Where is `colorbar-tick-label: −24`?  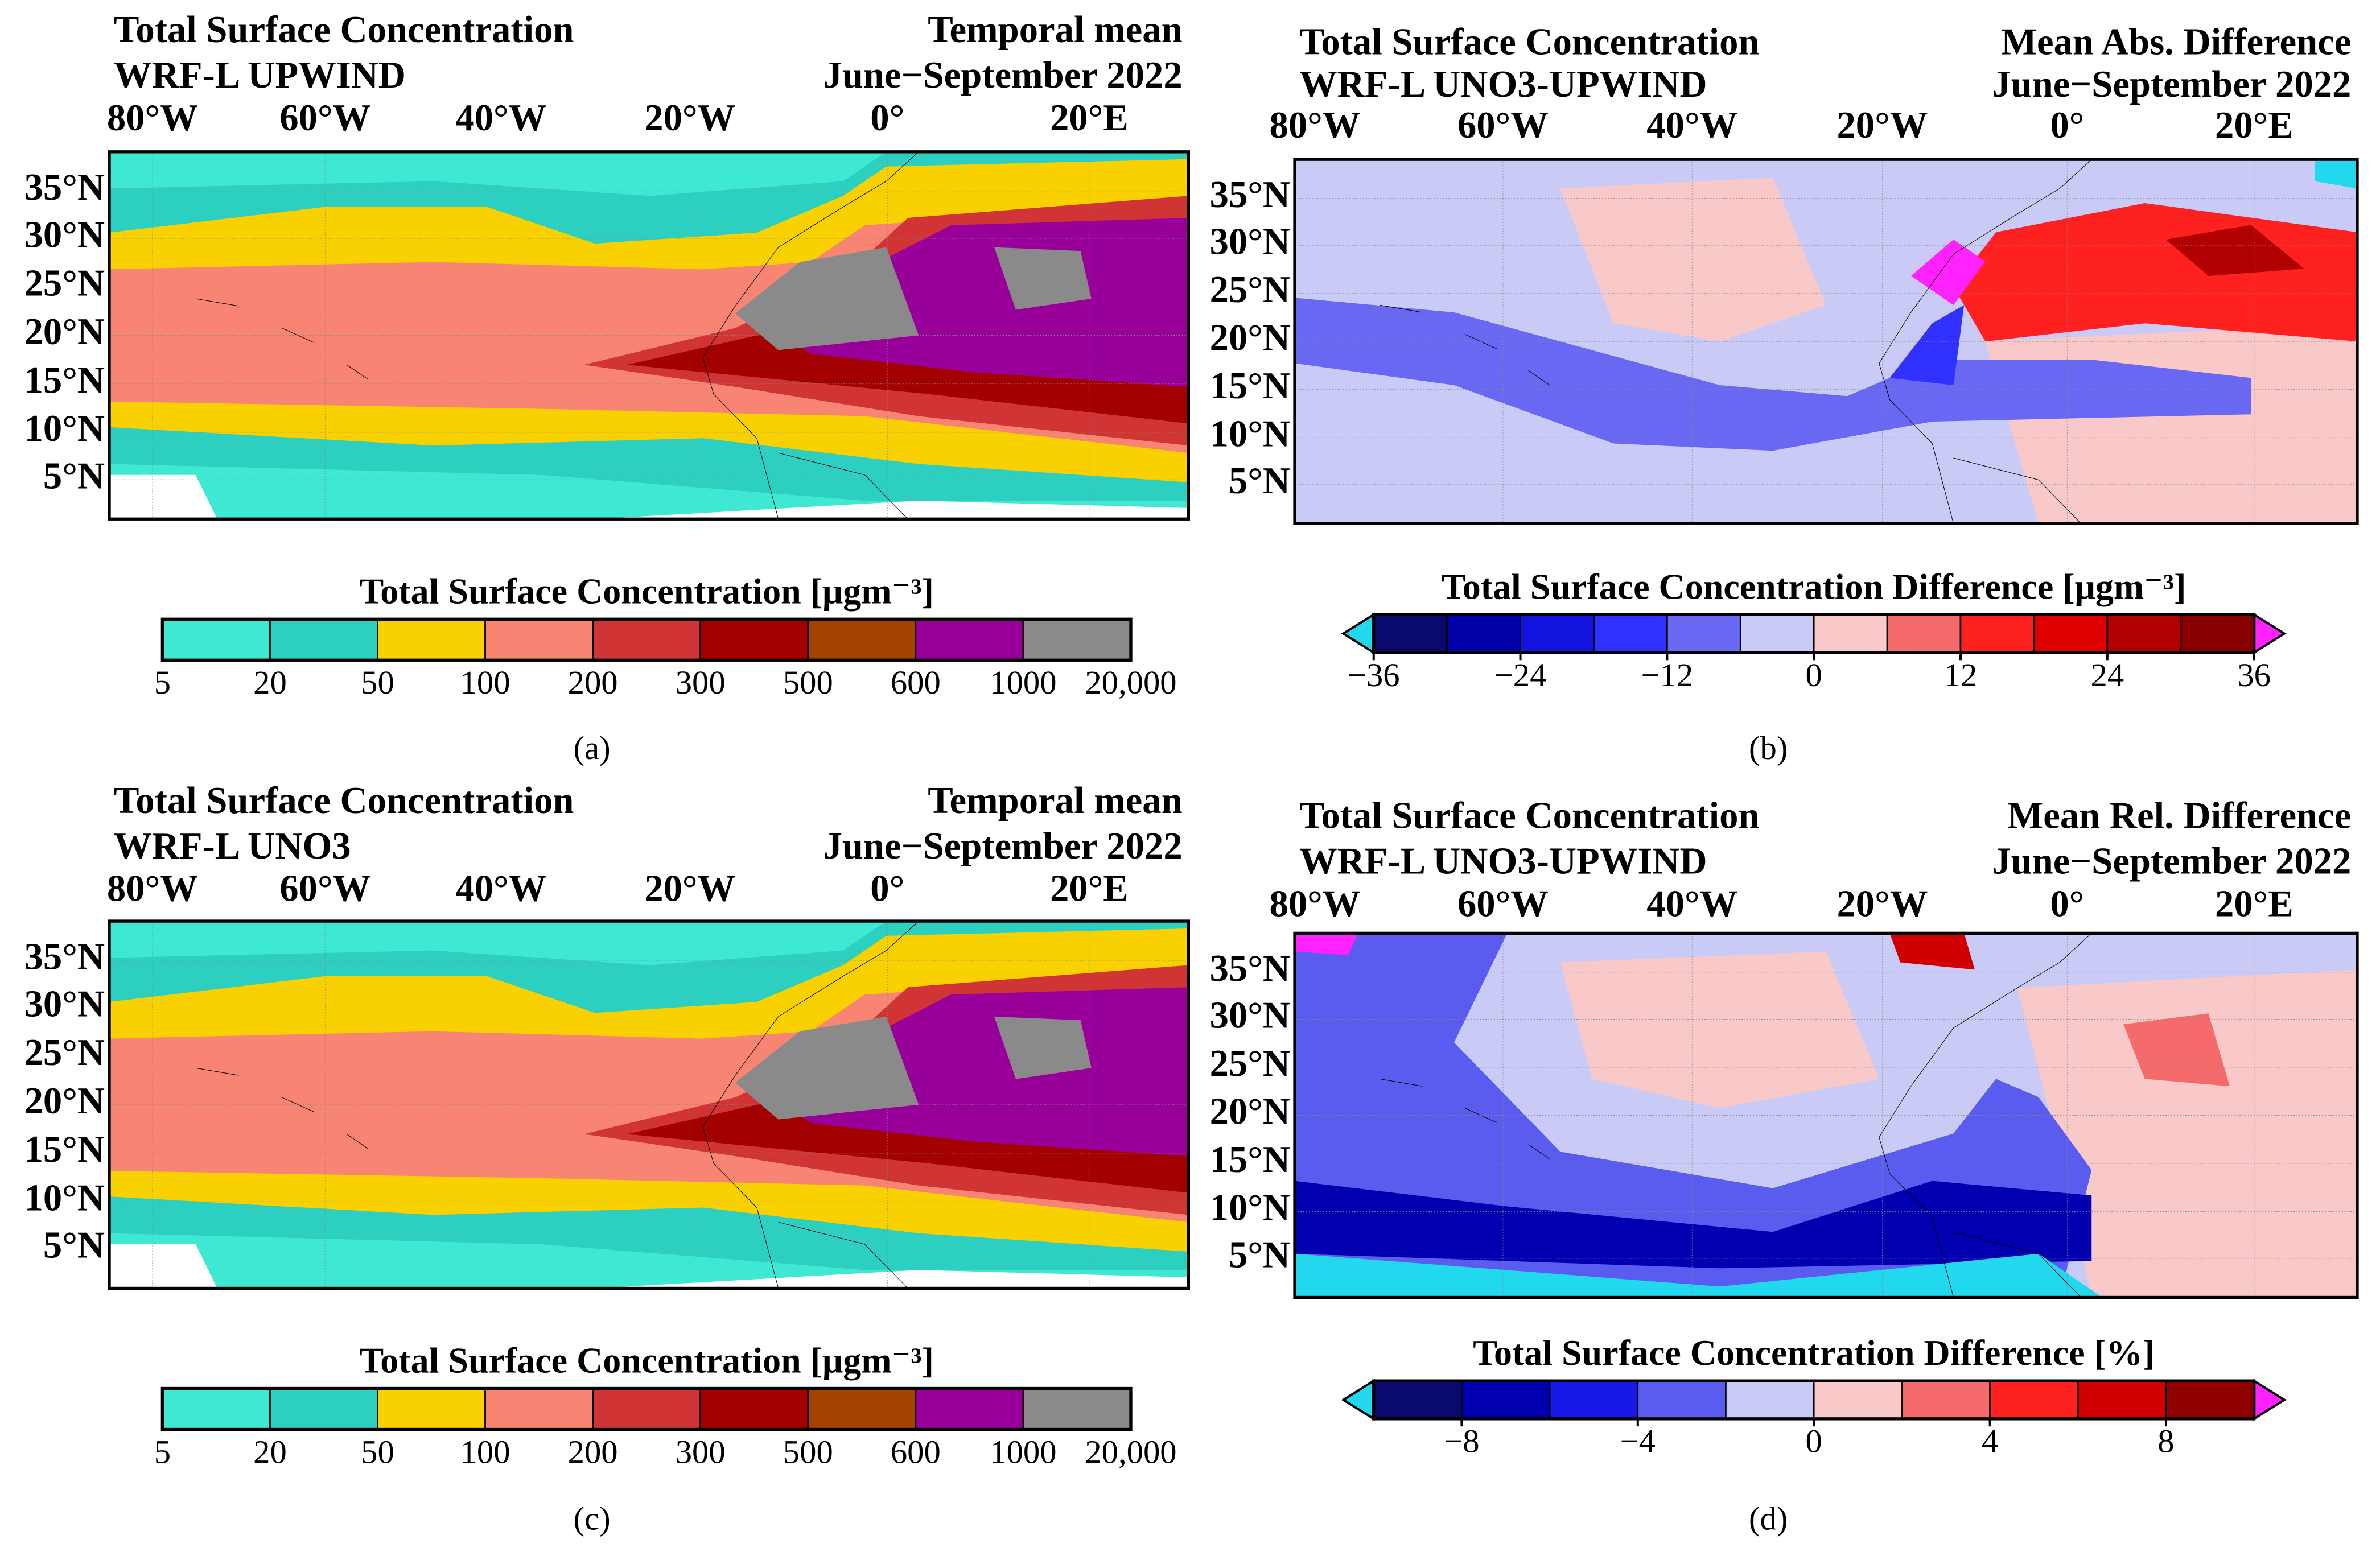 colorbar-tick-label: −24 is located at coordinates (1520, 675).